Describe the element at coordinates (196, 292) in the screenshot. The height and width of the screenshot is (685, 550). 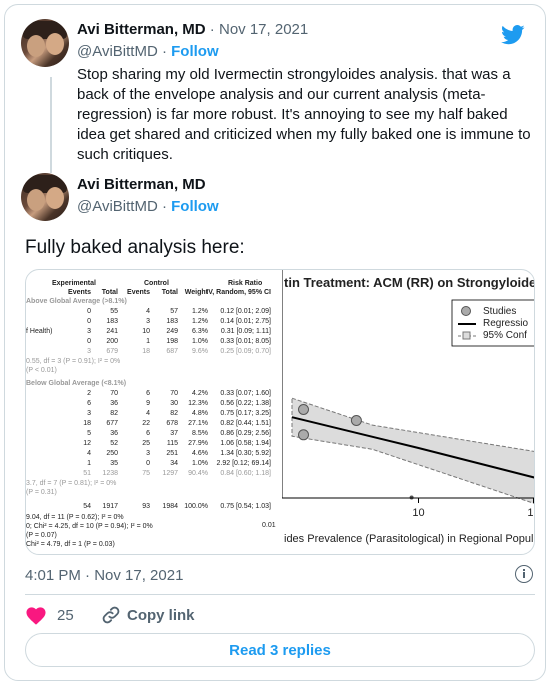
I see `column-header: Weight` at that location.